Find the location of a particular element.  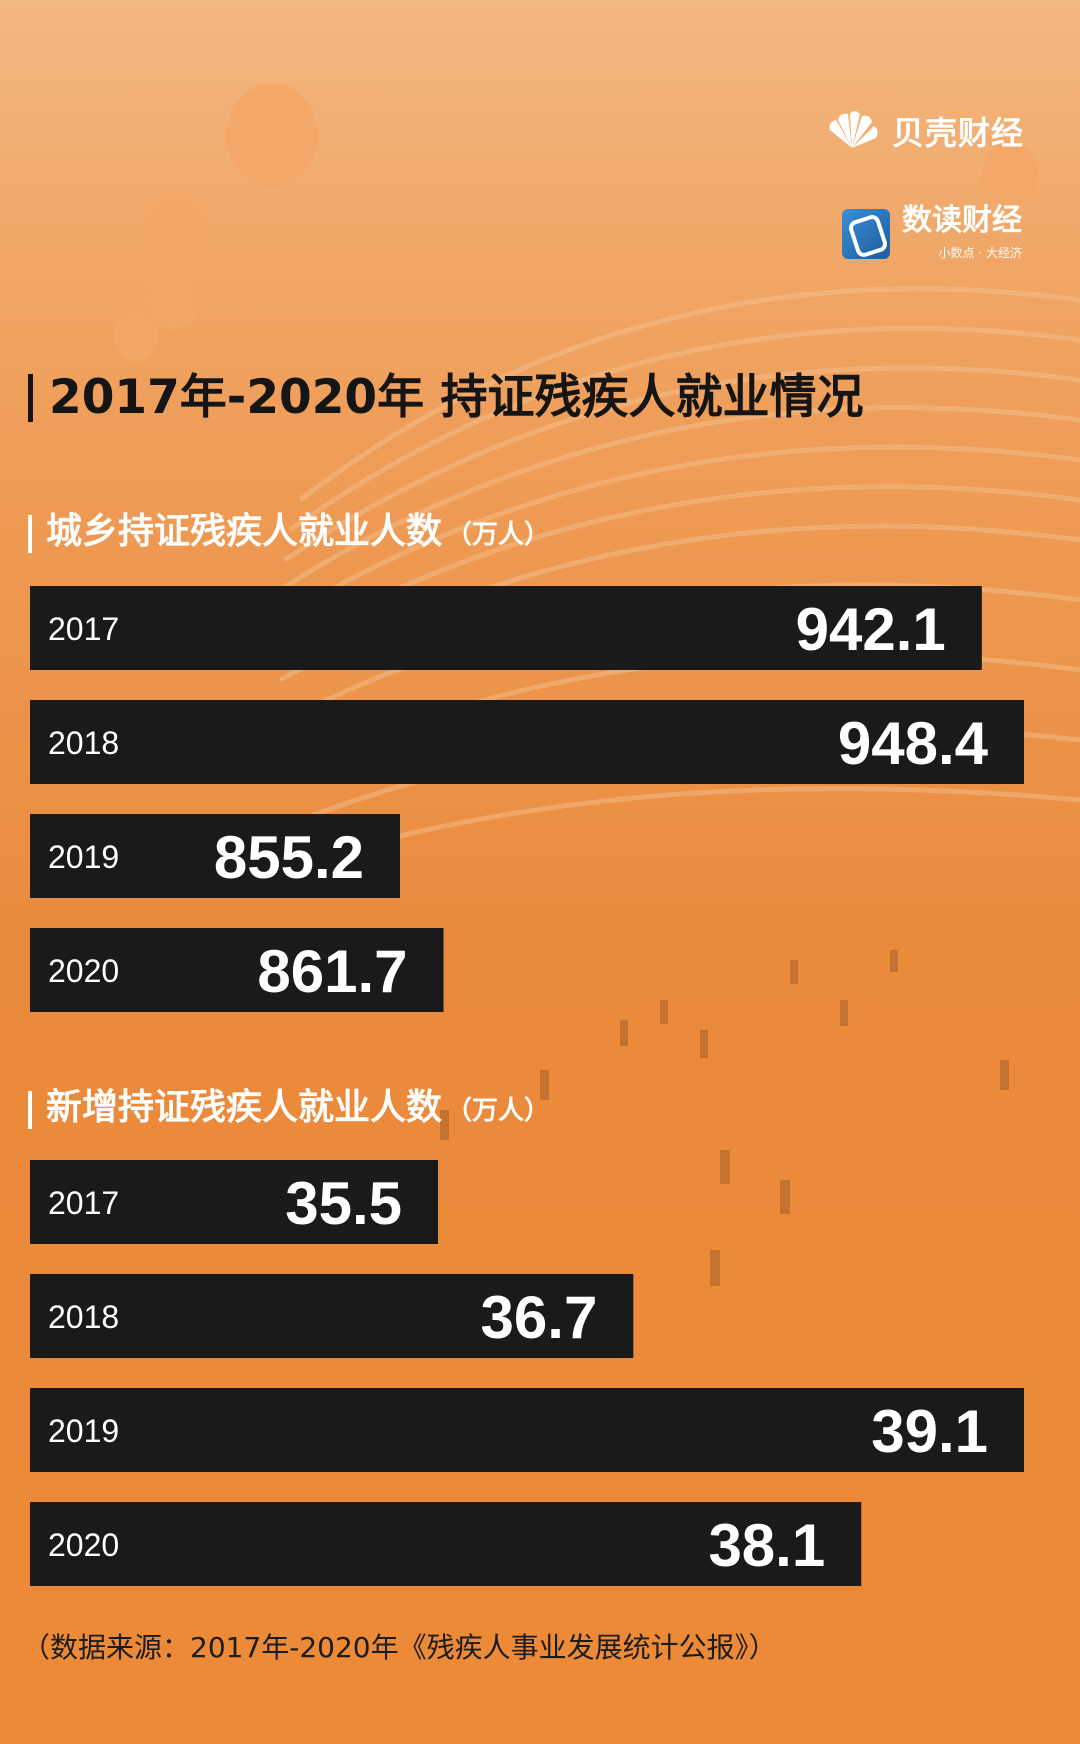

shudu-finance-logo: 数读财经 小数点 · 大经济 is located at coordinates (932, 233).